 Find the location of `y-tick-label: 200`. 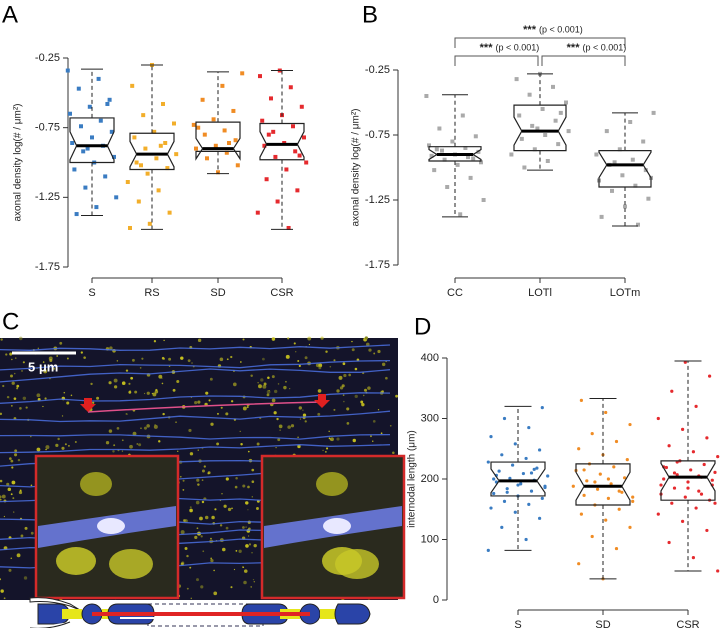

y-tick-label: 200 is located at coordinates (430, 479).